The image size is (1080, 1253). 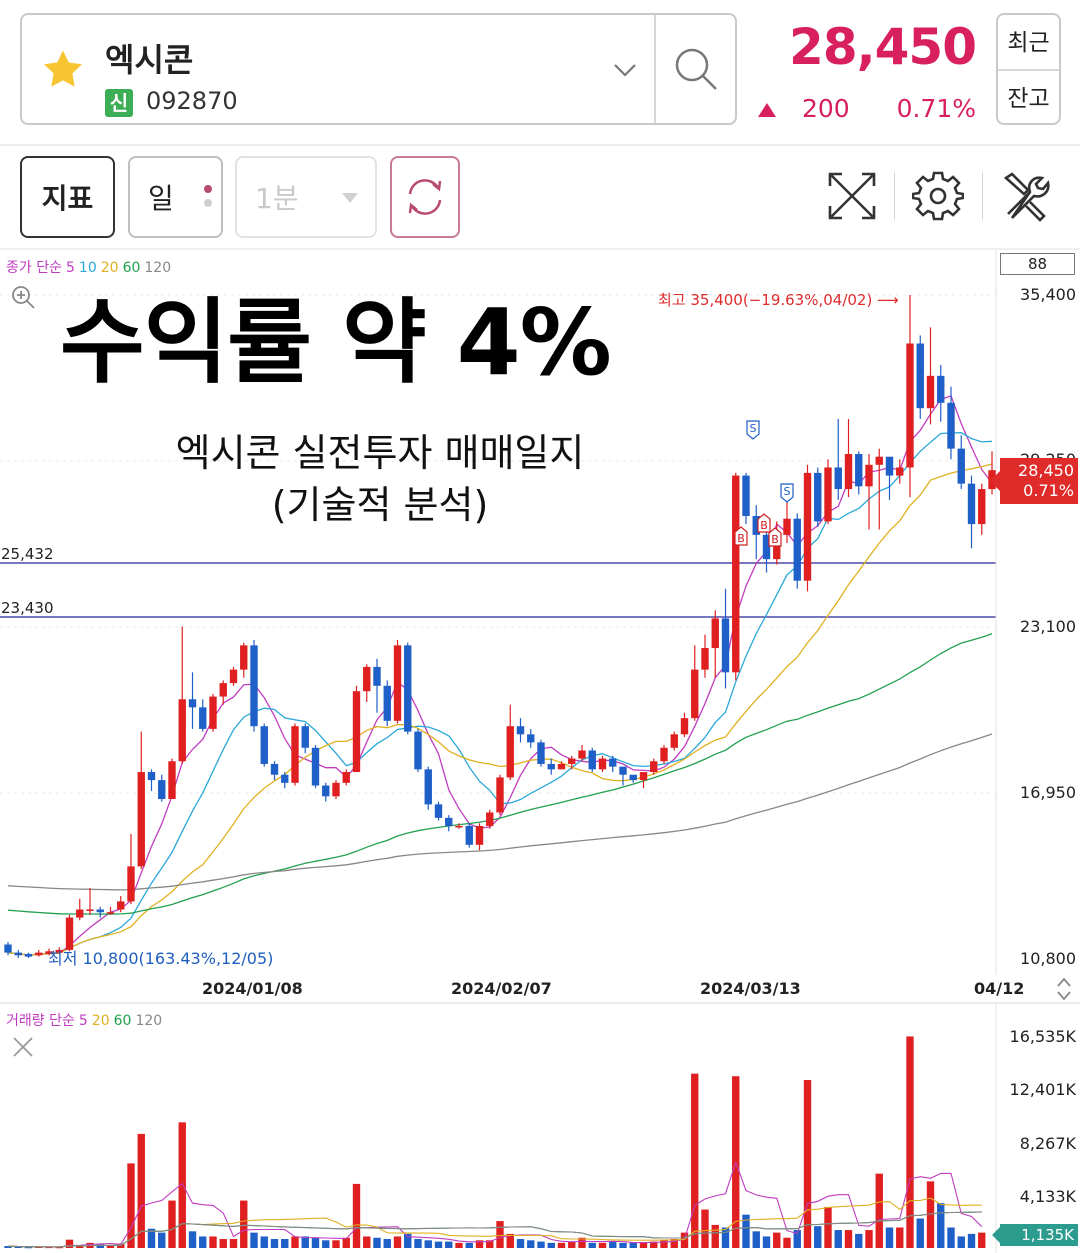 What do you see at coordinates (696, 69) in the screenshot?
I see `search-icon` at bounding box center [696, 69].